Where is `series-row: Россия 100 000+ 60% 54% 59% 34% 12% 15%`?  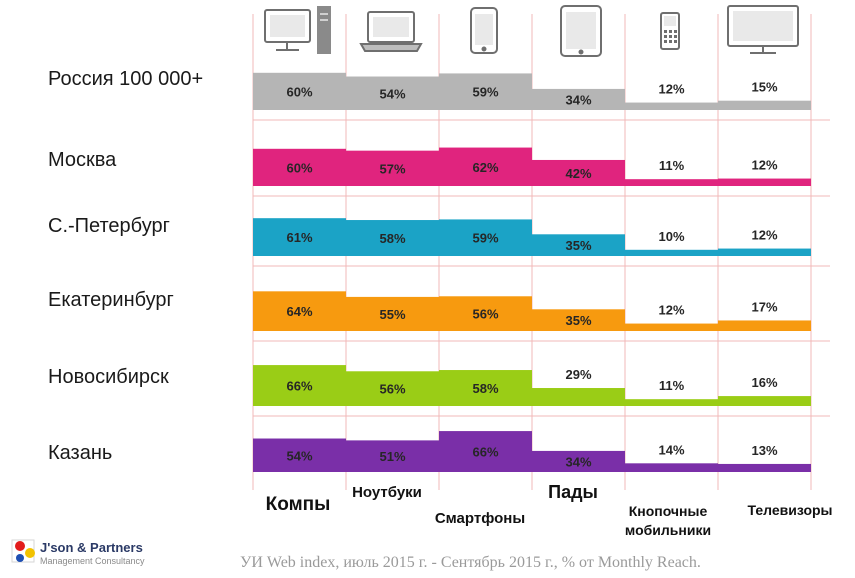 series-row: Россия 100 000+ 60% 54% 59% 34% 12% 15% is located at coordinates (429, 89).